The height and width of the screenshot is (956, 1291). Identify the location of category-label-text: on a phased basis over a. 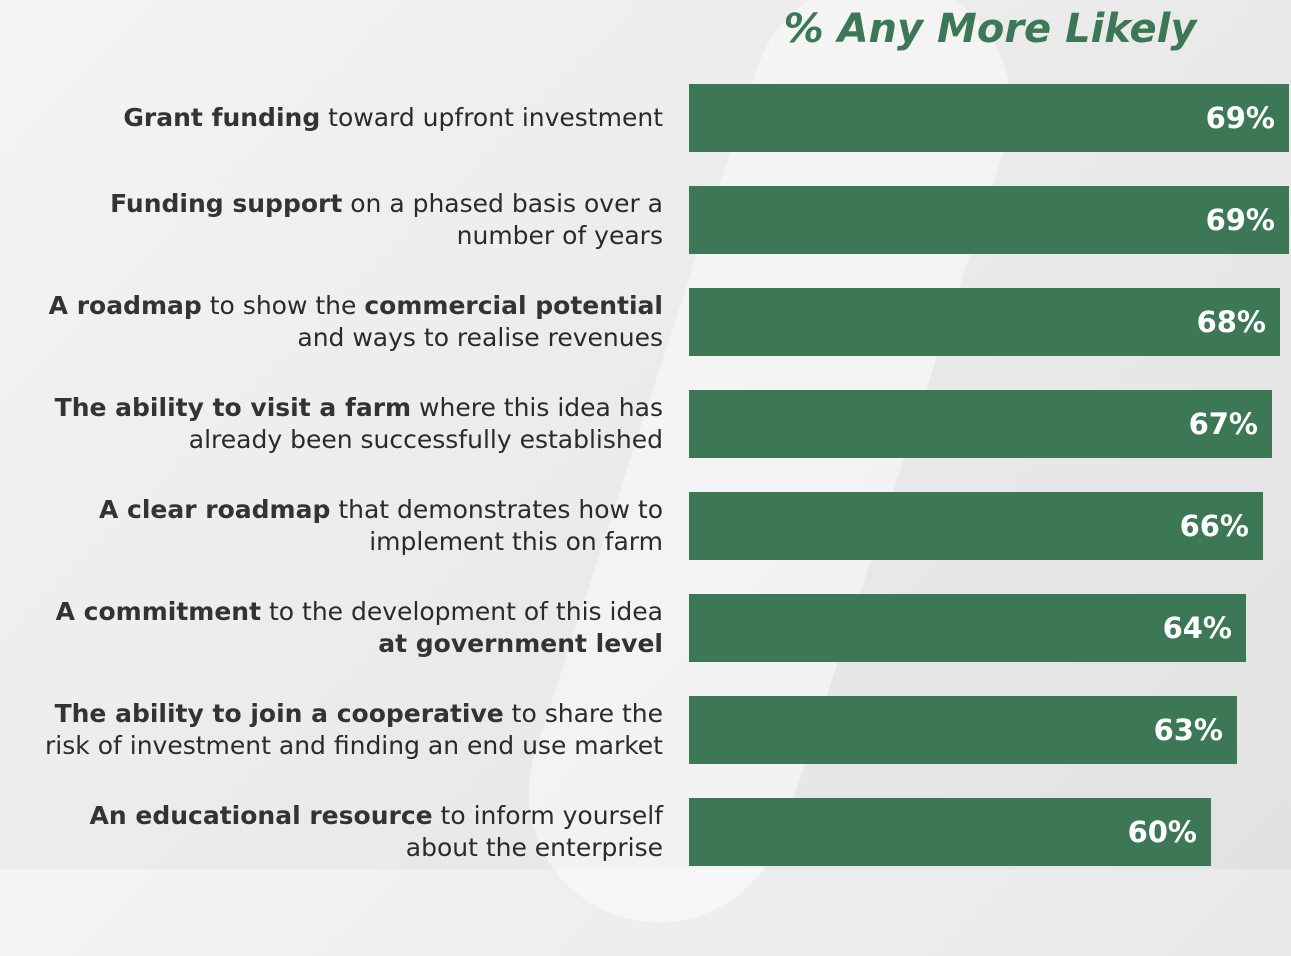
(502, 203).